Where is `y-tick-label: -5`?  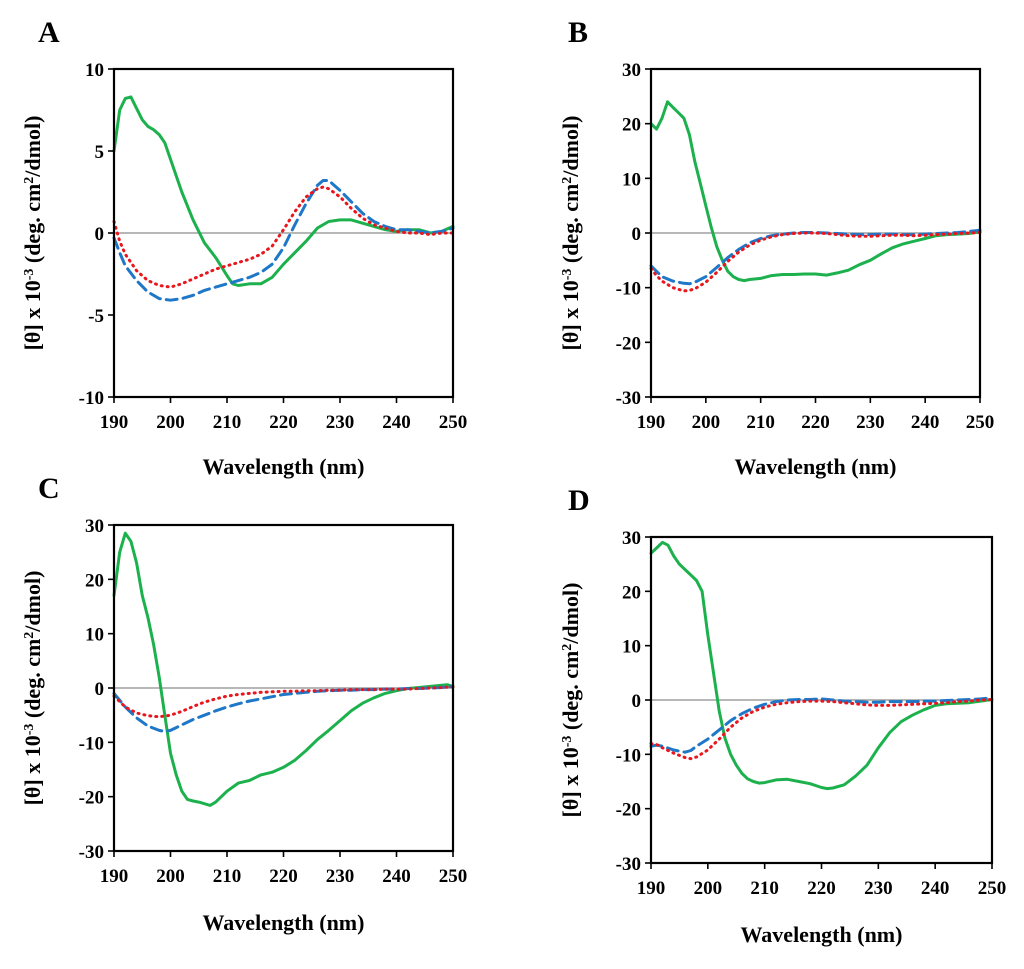
y-tick-label: -5 is located at coordinates (96, 316).